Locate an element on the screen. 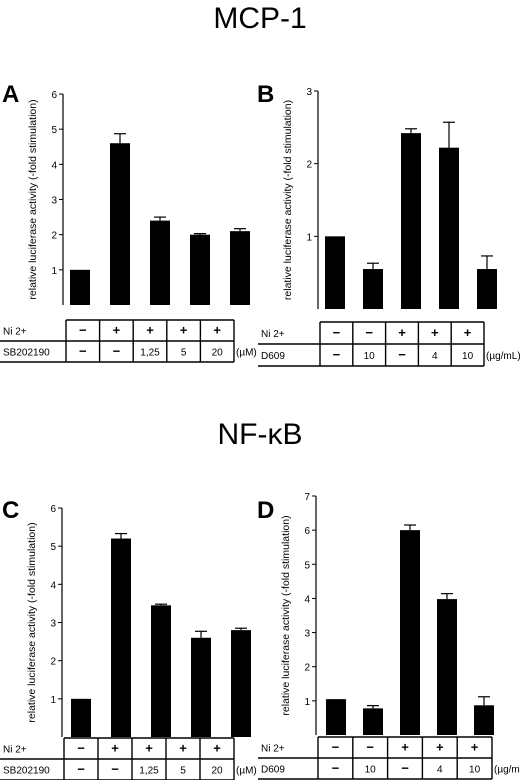  treatment-table: Ni 2+ − − + + + D609 − 10 − 4 10 (µg/mL) is located at coordinates (389, 344).